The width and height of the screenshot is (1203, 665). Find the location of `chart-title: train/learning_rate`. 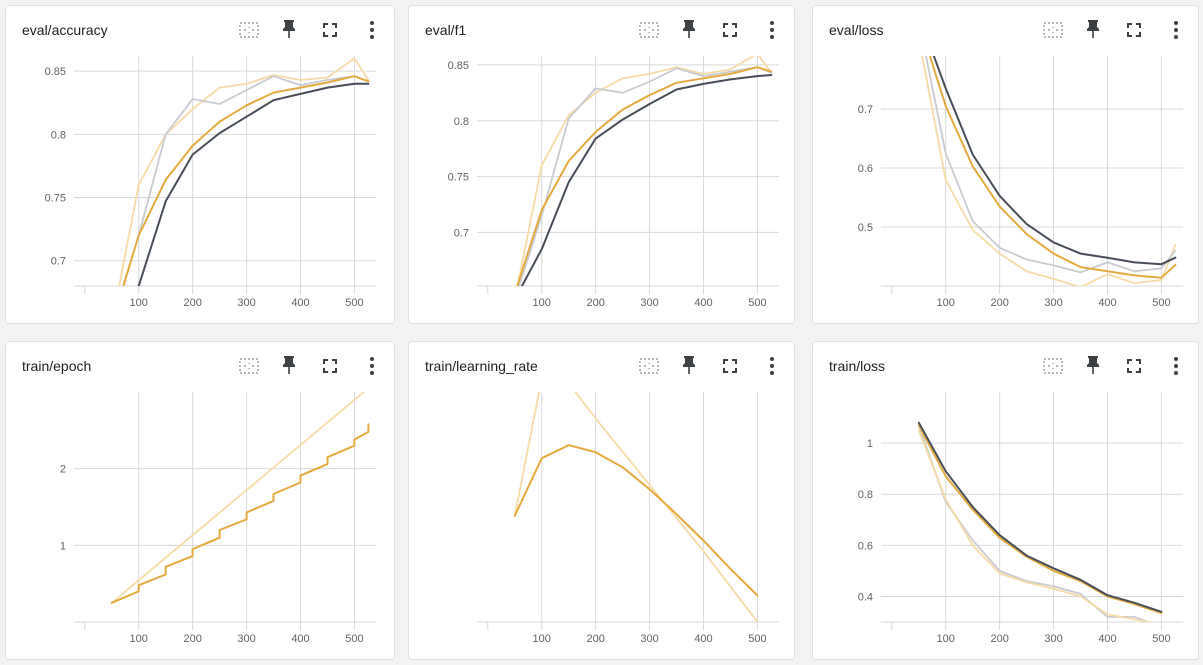

chart-title: train/learning_rate is located at coordinates (481, 366).